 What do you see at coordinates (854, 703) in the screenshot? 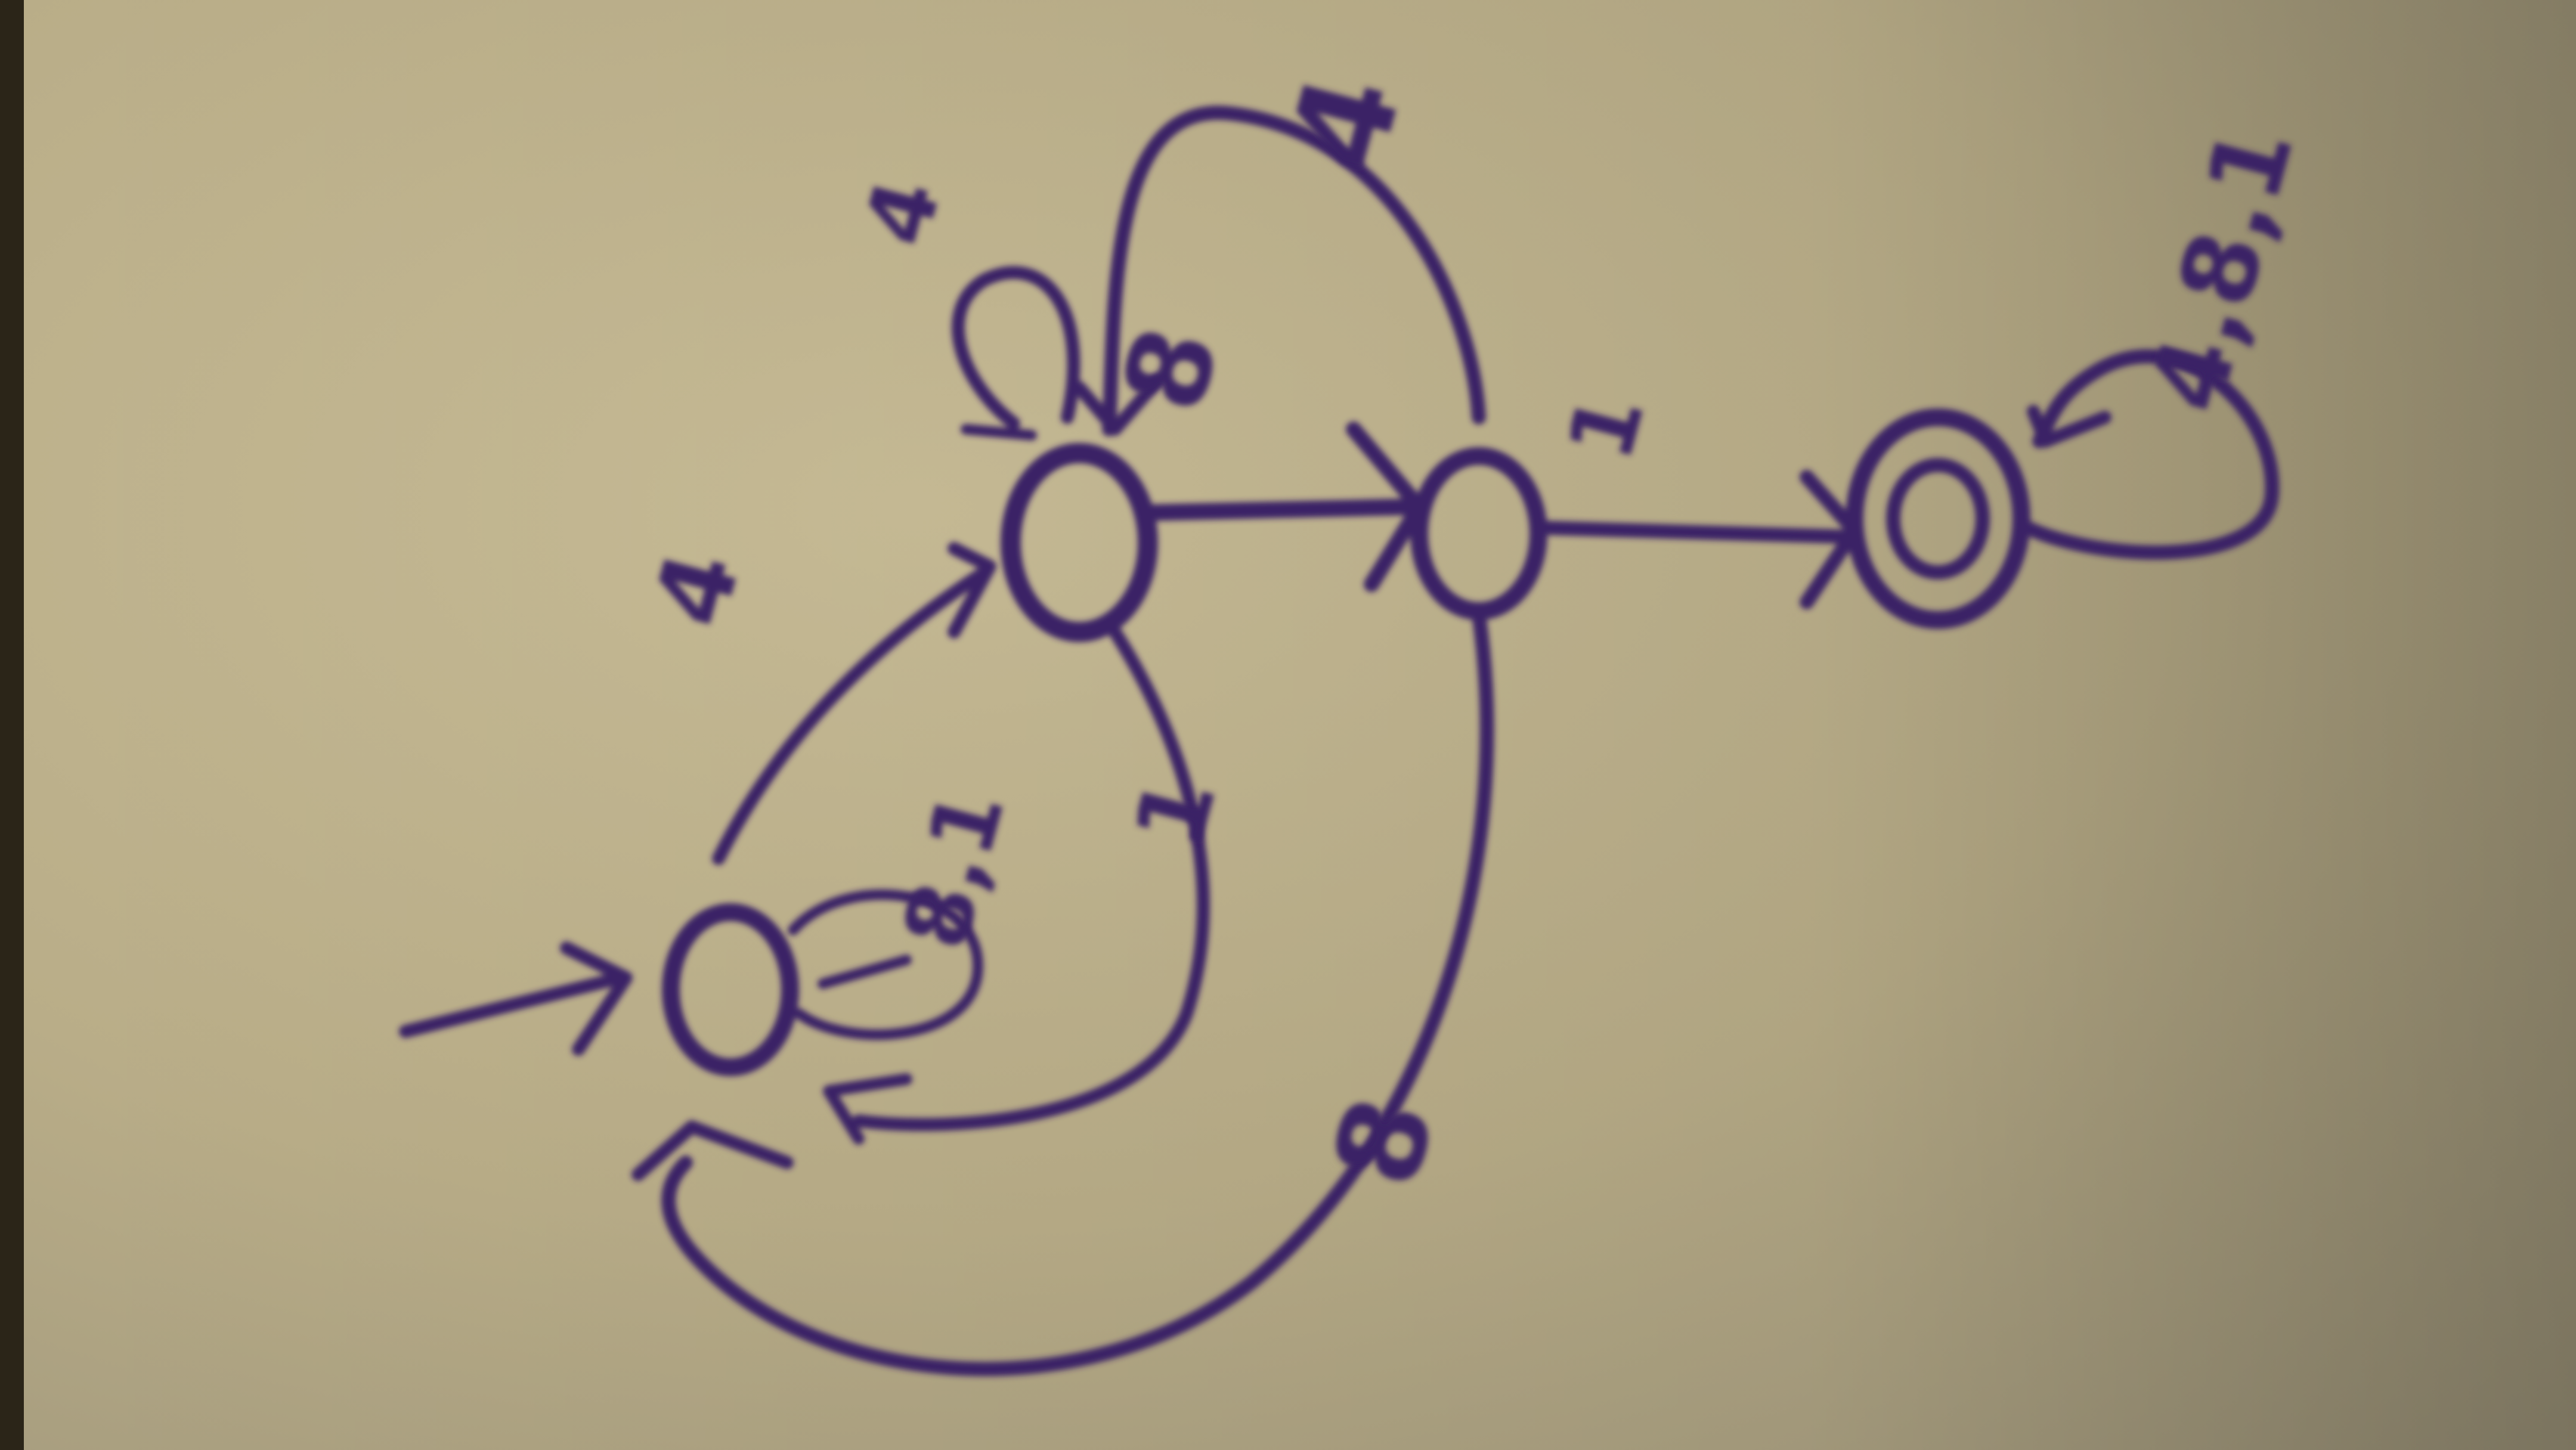
I see `edge-q0-q1` at bounding box center [854, 703].